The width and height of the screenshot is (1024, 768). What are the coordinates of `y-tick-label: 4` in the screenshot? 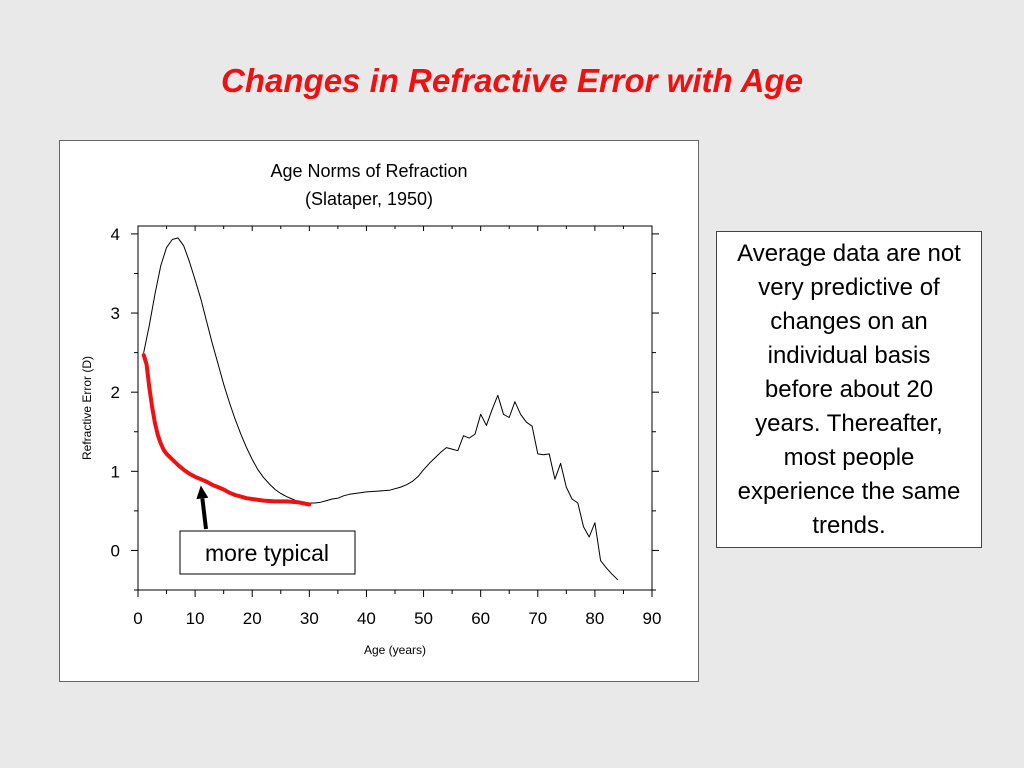 It's located at (115, 234).